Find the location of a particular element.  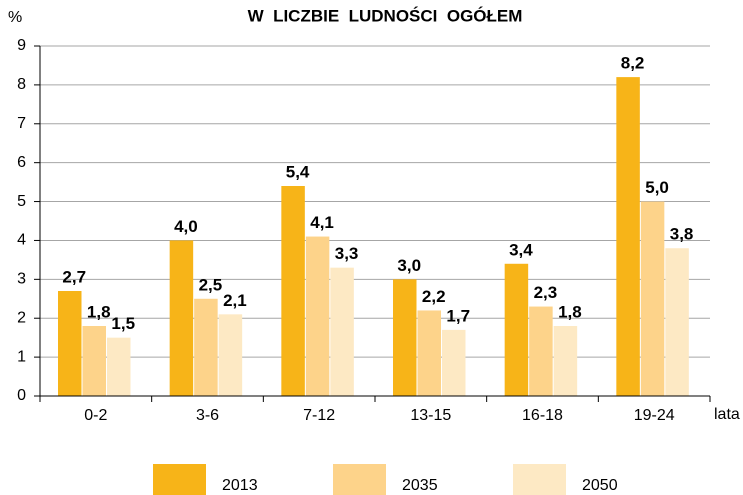

legend-label: 2050 is located at coordinates (600, 485).